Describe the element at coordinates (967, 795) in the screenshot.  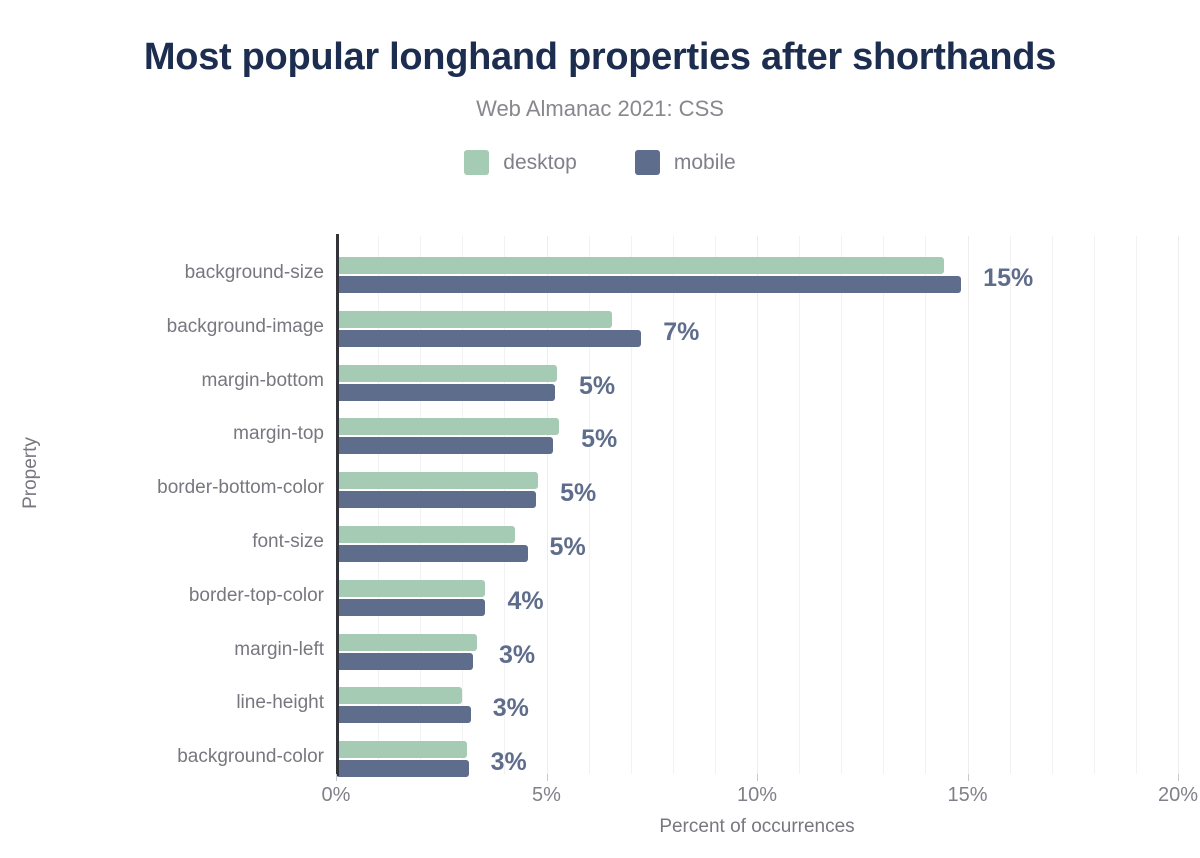
I see `x-axis-tick-15%: 15%` at that location.